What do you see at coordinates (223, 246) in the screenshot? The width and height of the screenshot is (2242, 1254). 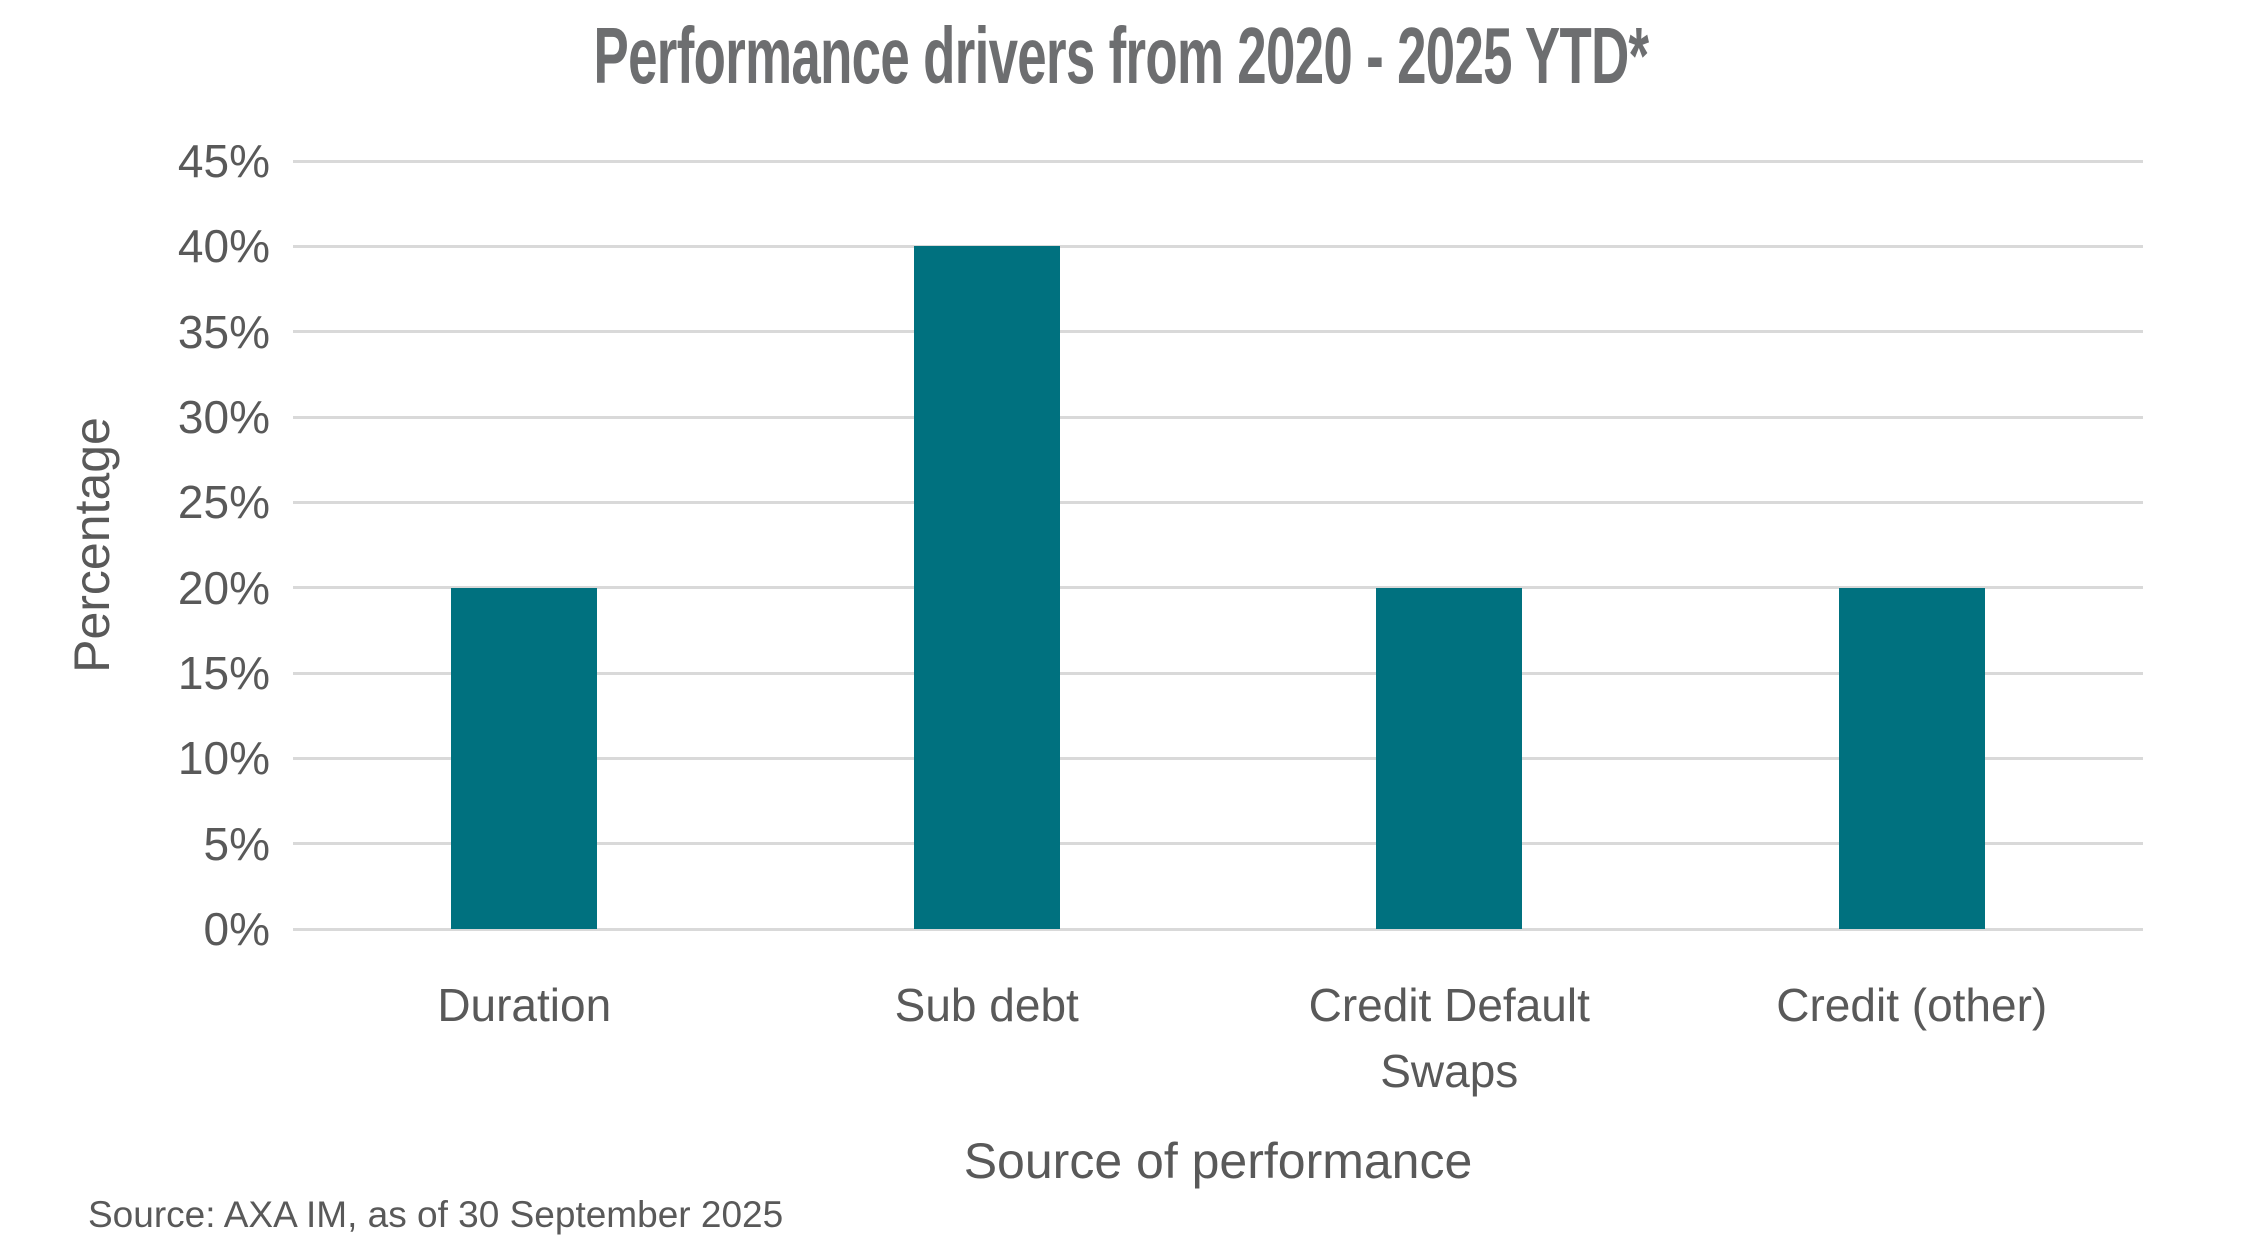 I see `y-tick-label: 40%` at bounding box center [223, 246].